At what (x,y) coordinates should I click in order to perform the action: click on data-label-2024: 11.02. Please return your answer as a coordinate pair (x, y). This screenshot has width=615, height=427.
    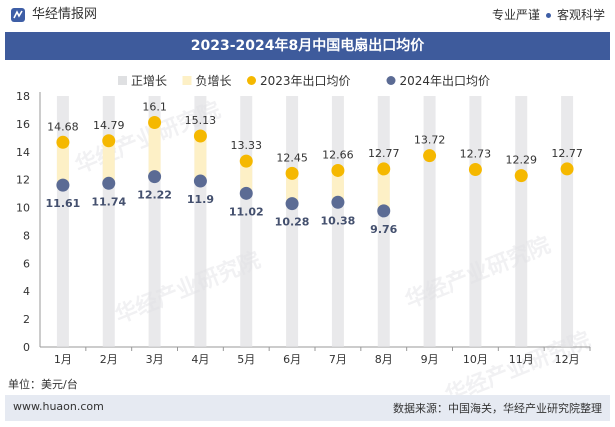
    Looking at the image, I should click on (246, 211).